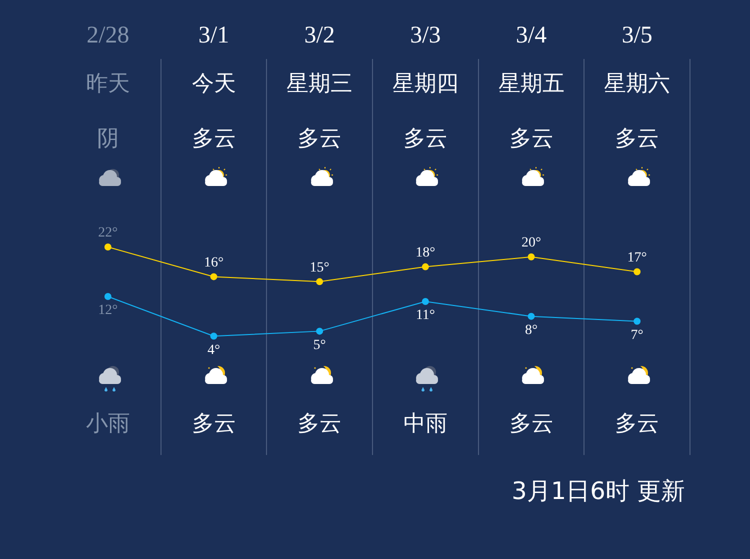 The height and width of the screenshot is (559, 750). What do you see at coordinates (107, 139) in the screenshot?
I see `text: 阴` at bounding box center [107, 139].